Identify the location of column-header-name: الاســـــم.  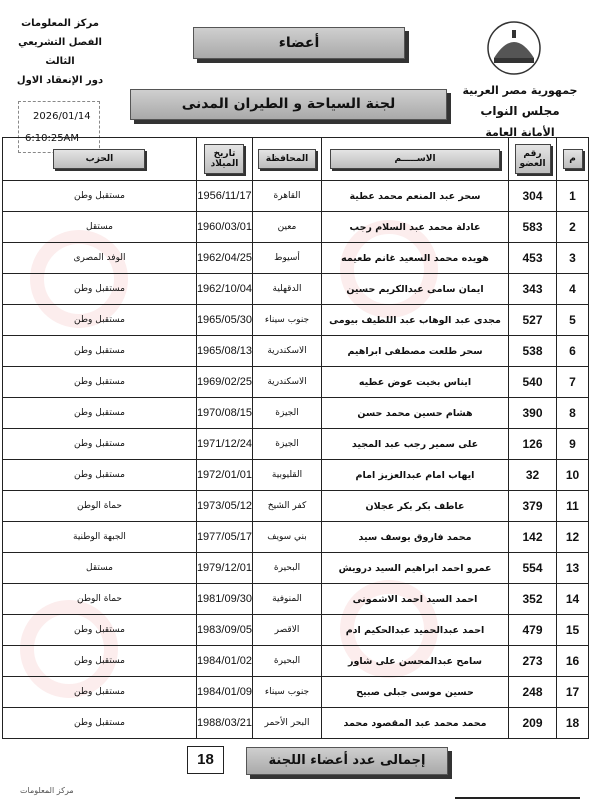
(415, 159).